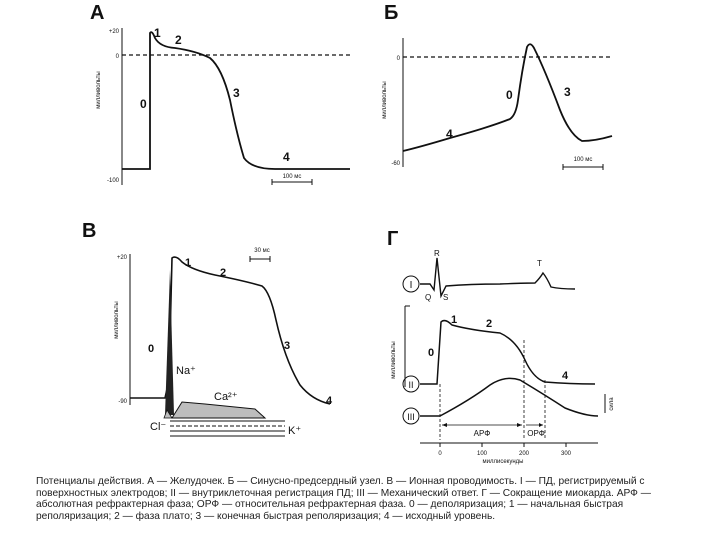 Image resolution: width=720 pixels, height=540 pixels. I want to click on panel-g-ap-phase-2: 2, so click(489, 324).